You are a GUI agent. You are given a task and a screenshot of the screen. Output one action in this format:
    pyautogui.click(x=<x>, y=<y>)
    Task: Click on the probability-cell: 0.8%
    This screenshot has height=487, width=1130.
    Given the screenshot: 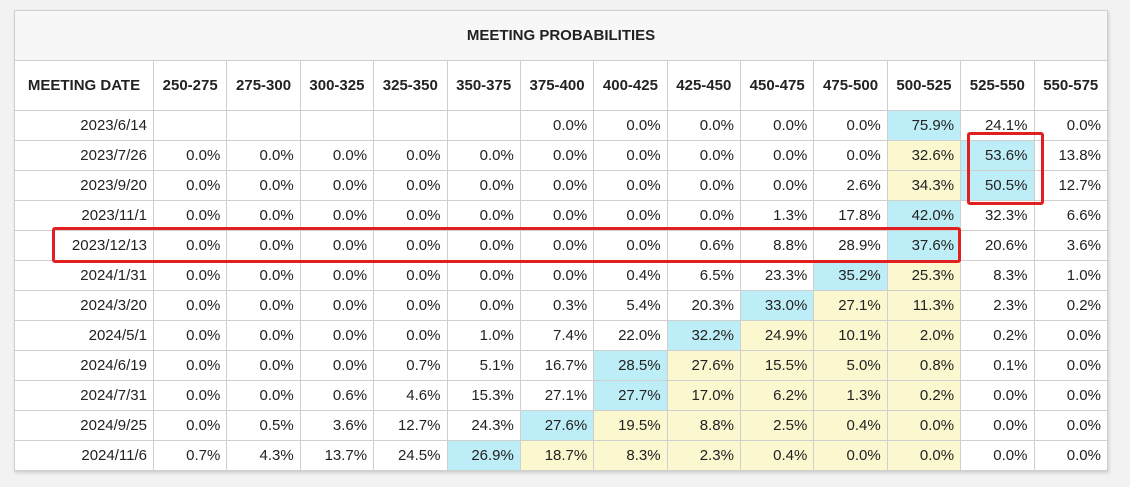 What is the action you would take?
    pyautogui.click(x=924, y=365)
    